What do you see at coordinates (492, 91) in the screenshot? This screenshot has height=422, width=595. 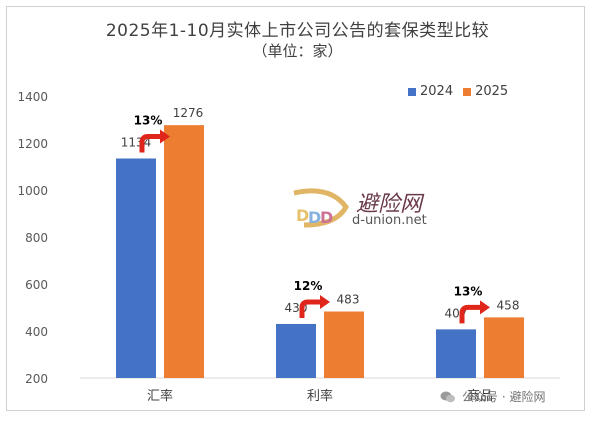 I see `legend-label-2025: 2025` at bounding box center [492, 91].